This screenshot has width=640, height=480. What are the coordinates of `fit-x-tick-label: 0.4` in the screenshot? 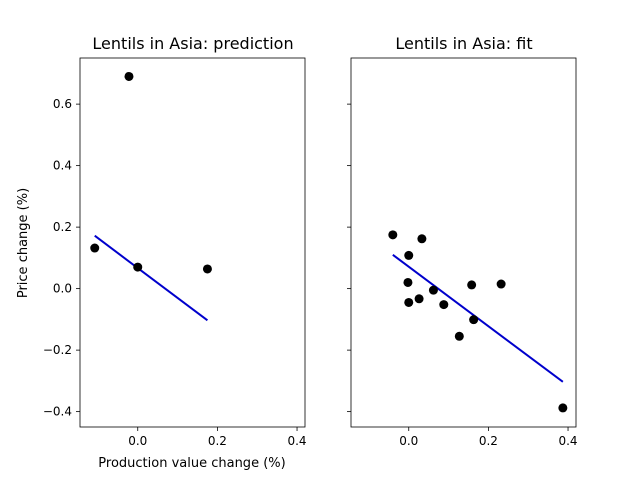 It's located at (567, 441).